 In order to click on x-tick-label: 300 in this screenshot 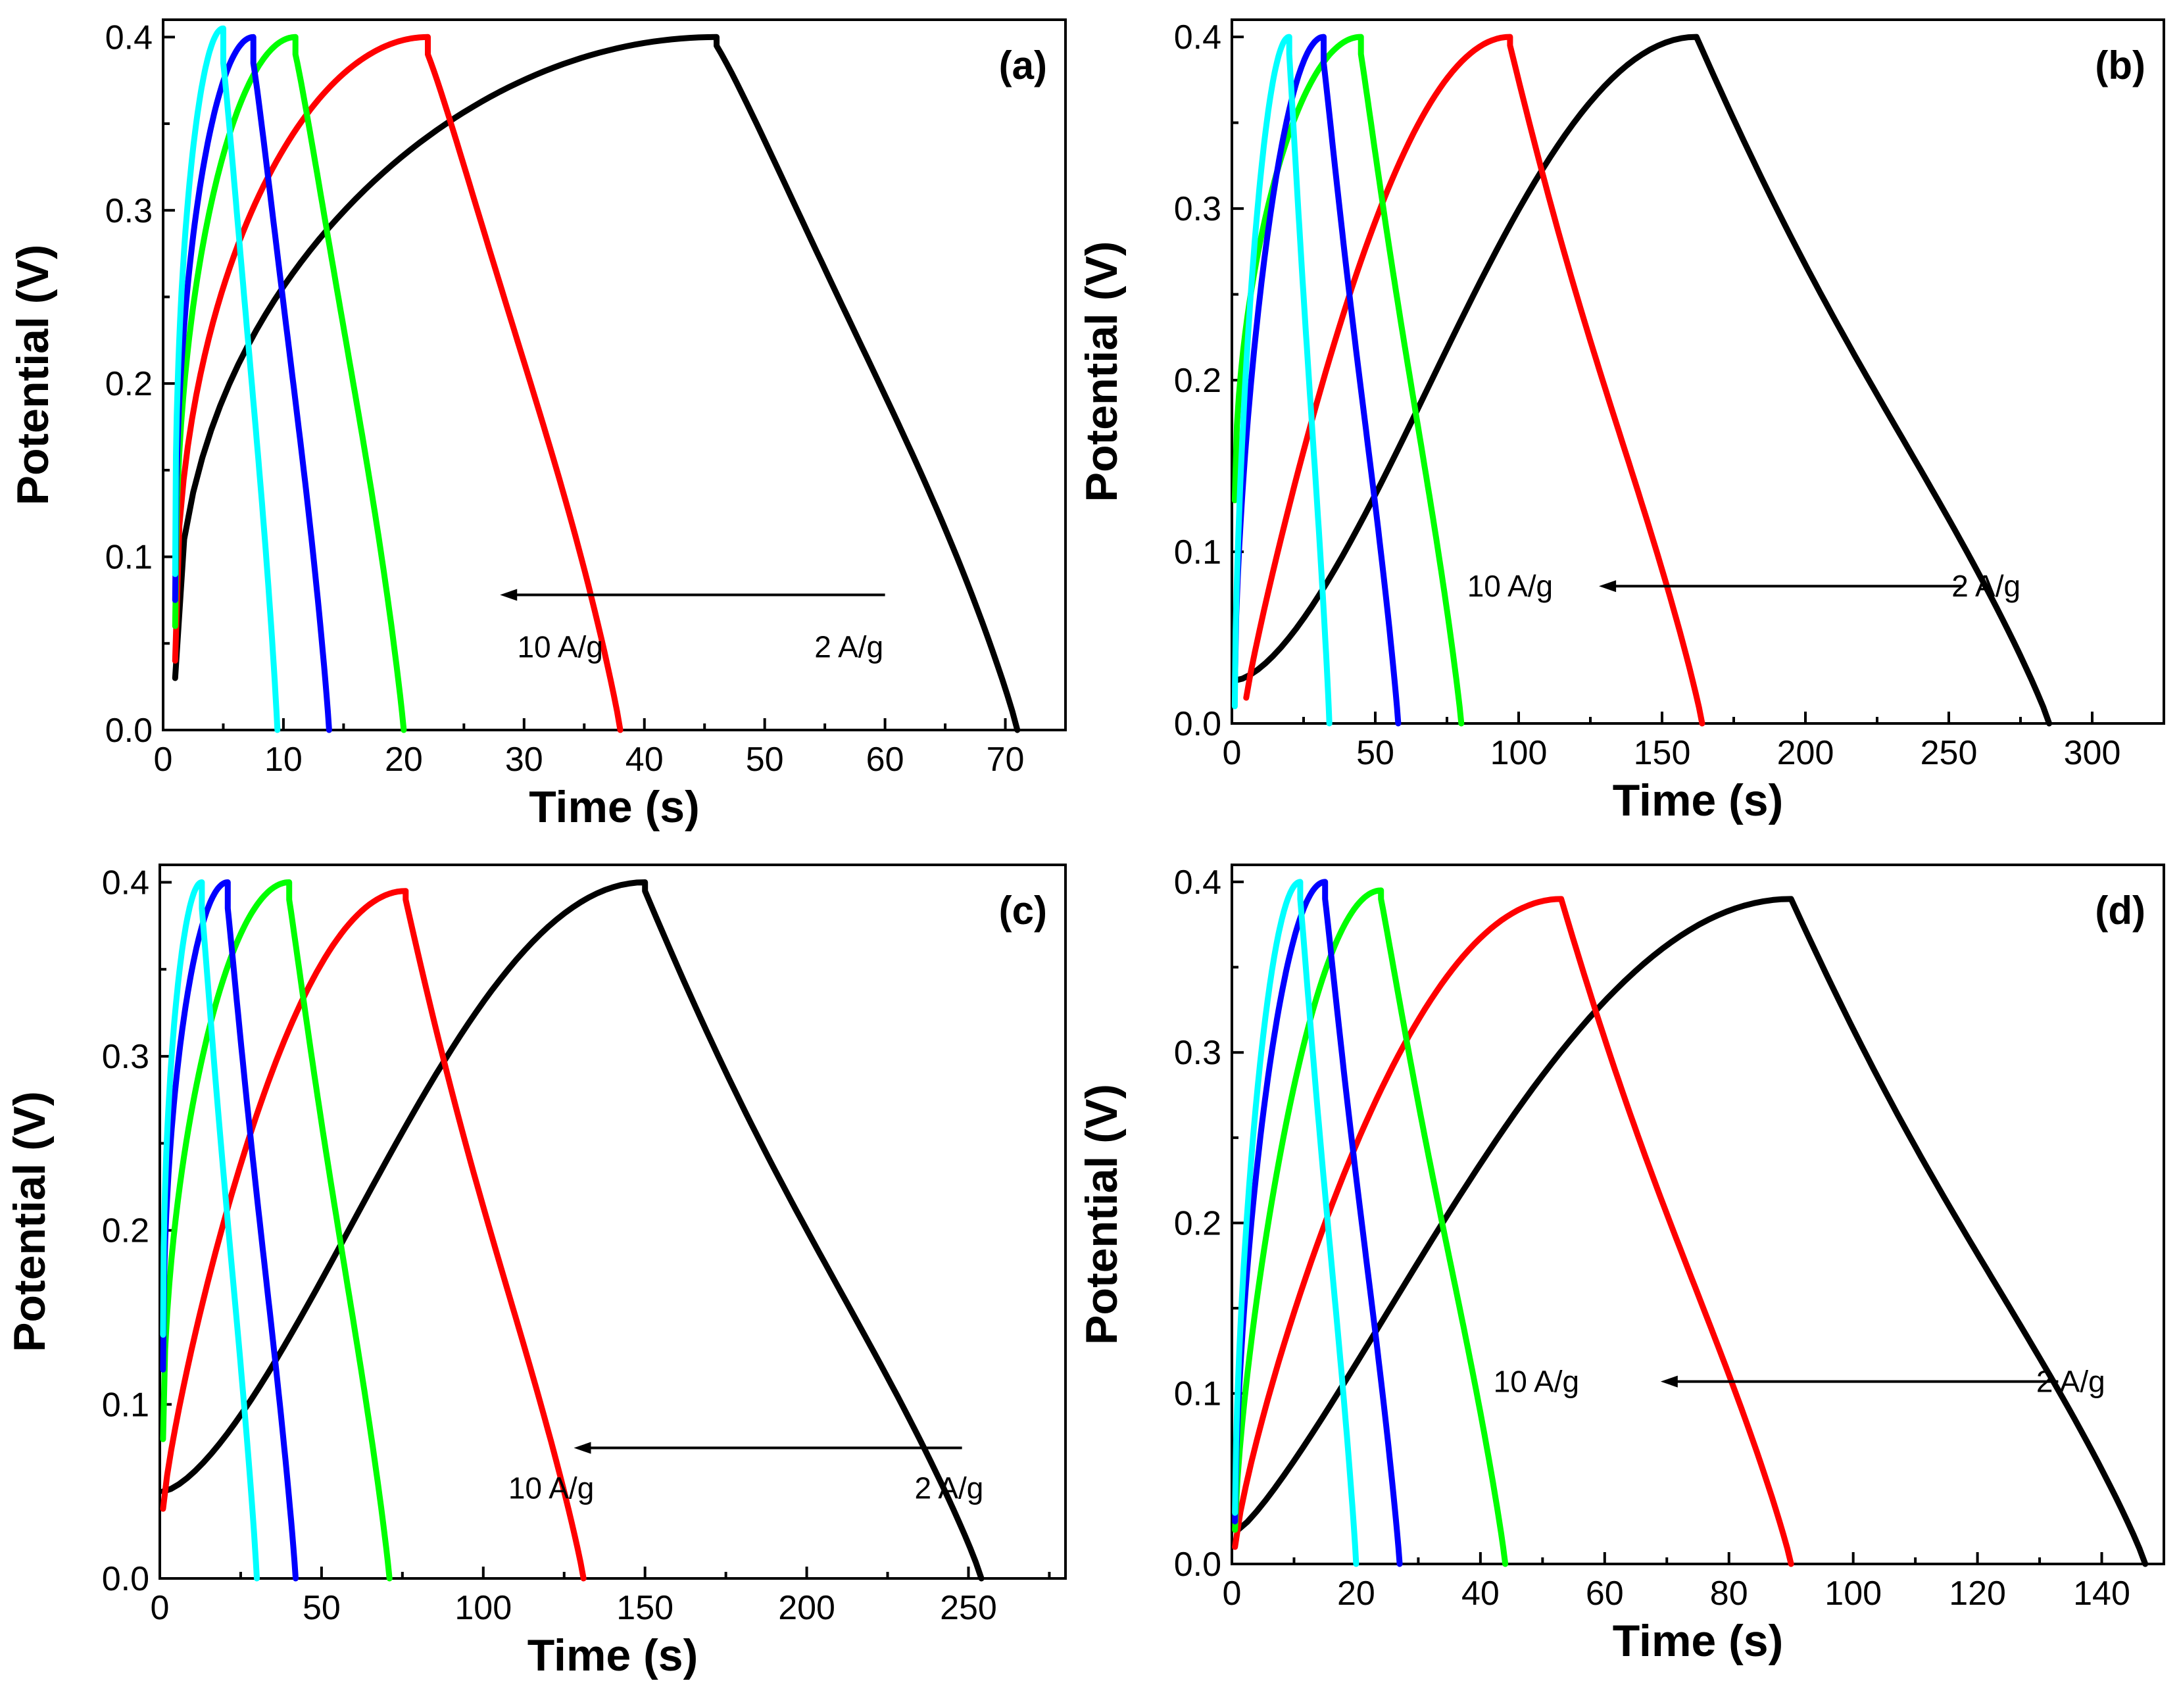, I will do `click(2092, 753)`.